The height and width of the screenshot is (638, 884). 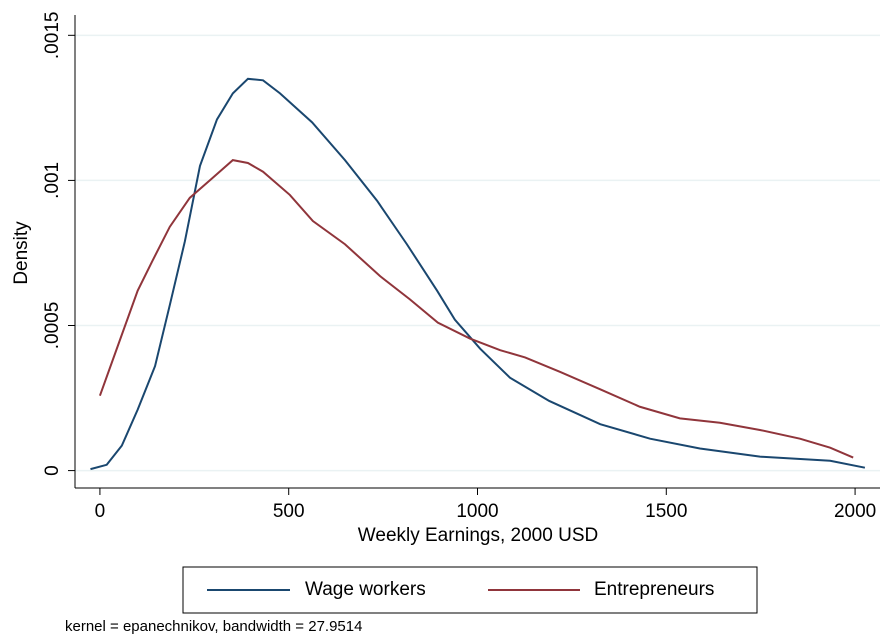 I want to click on y-tick-label: .001, so click(x=52, y=180).